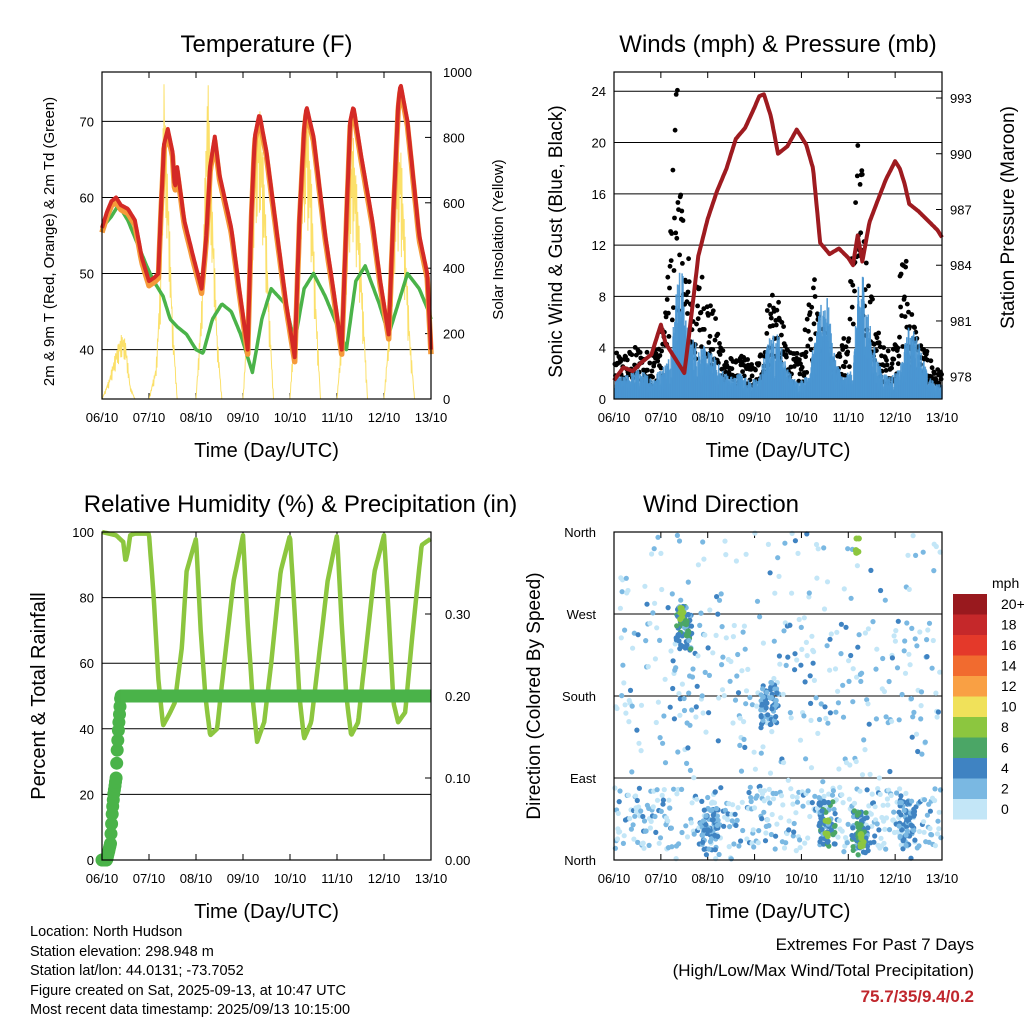 The image size is (1024, 1024). I want to click on x-tick-label: 11/10, so click(337, 878).